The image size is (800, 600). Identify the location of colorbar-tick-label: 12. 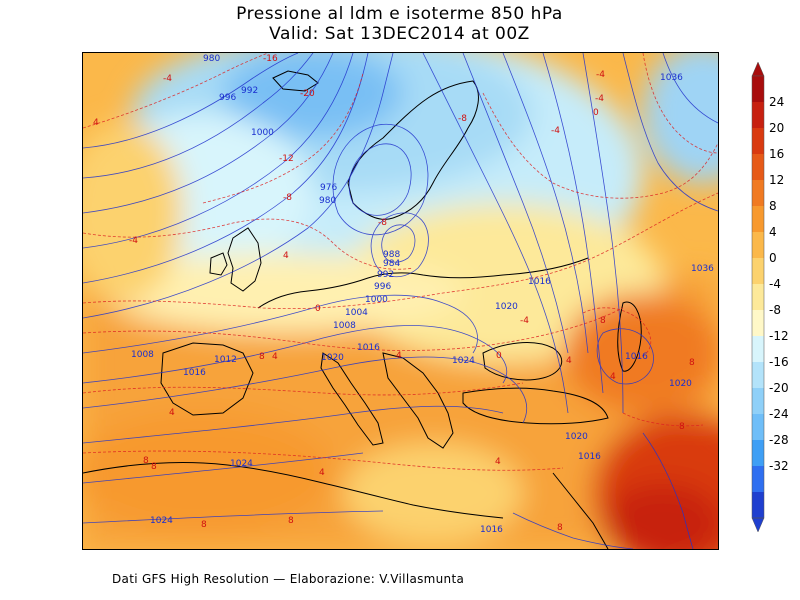
(776, 180).